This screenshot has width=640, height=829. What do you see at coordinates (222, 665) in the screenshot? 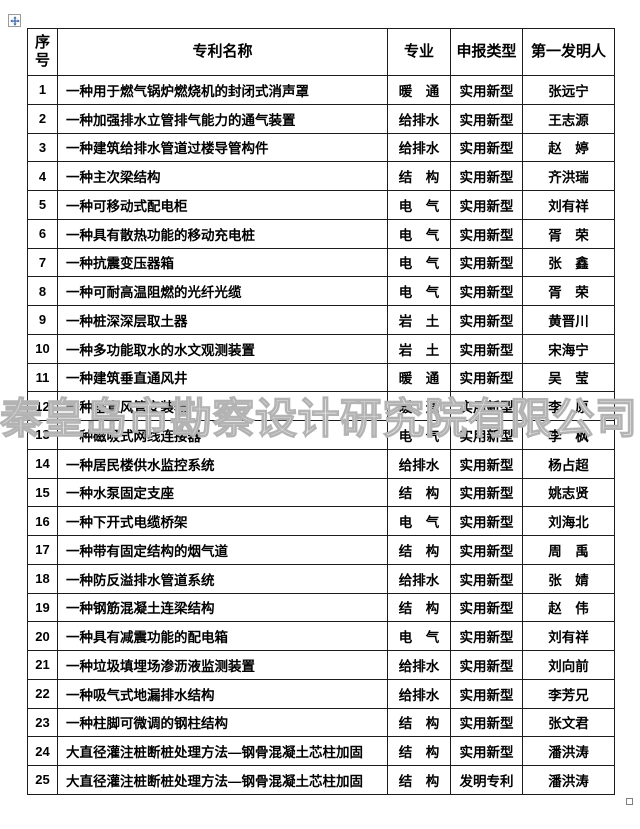
I see `cell-patent-name: 一种垃圾填埋场渗沥液监测装置` at bounding box center [222, 665].